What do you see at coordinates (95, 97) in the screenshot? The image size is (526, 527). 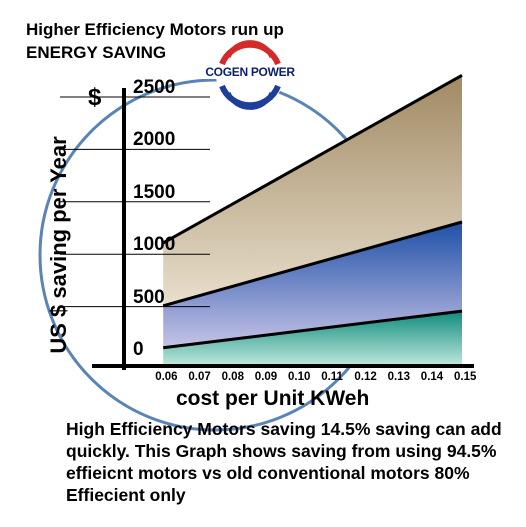 I see `y-axis-currency: $` at bounding box center [95, 97].